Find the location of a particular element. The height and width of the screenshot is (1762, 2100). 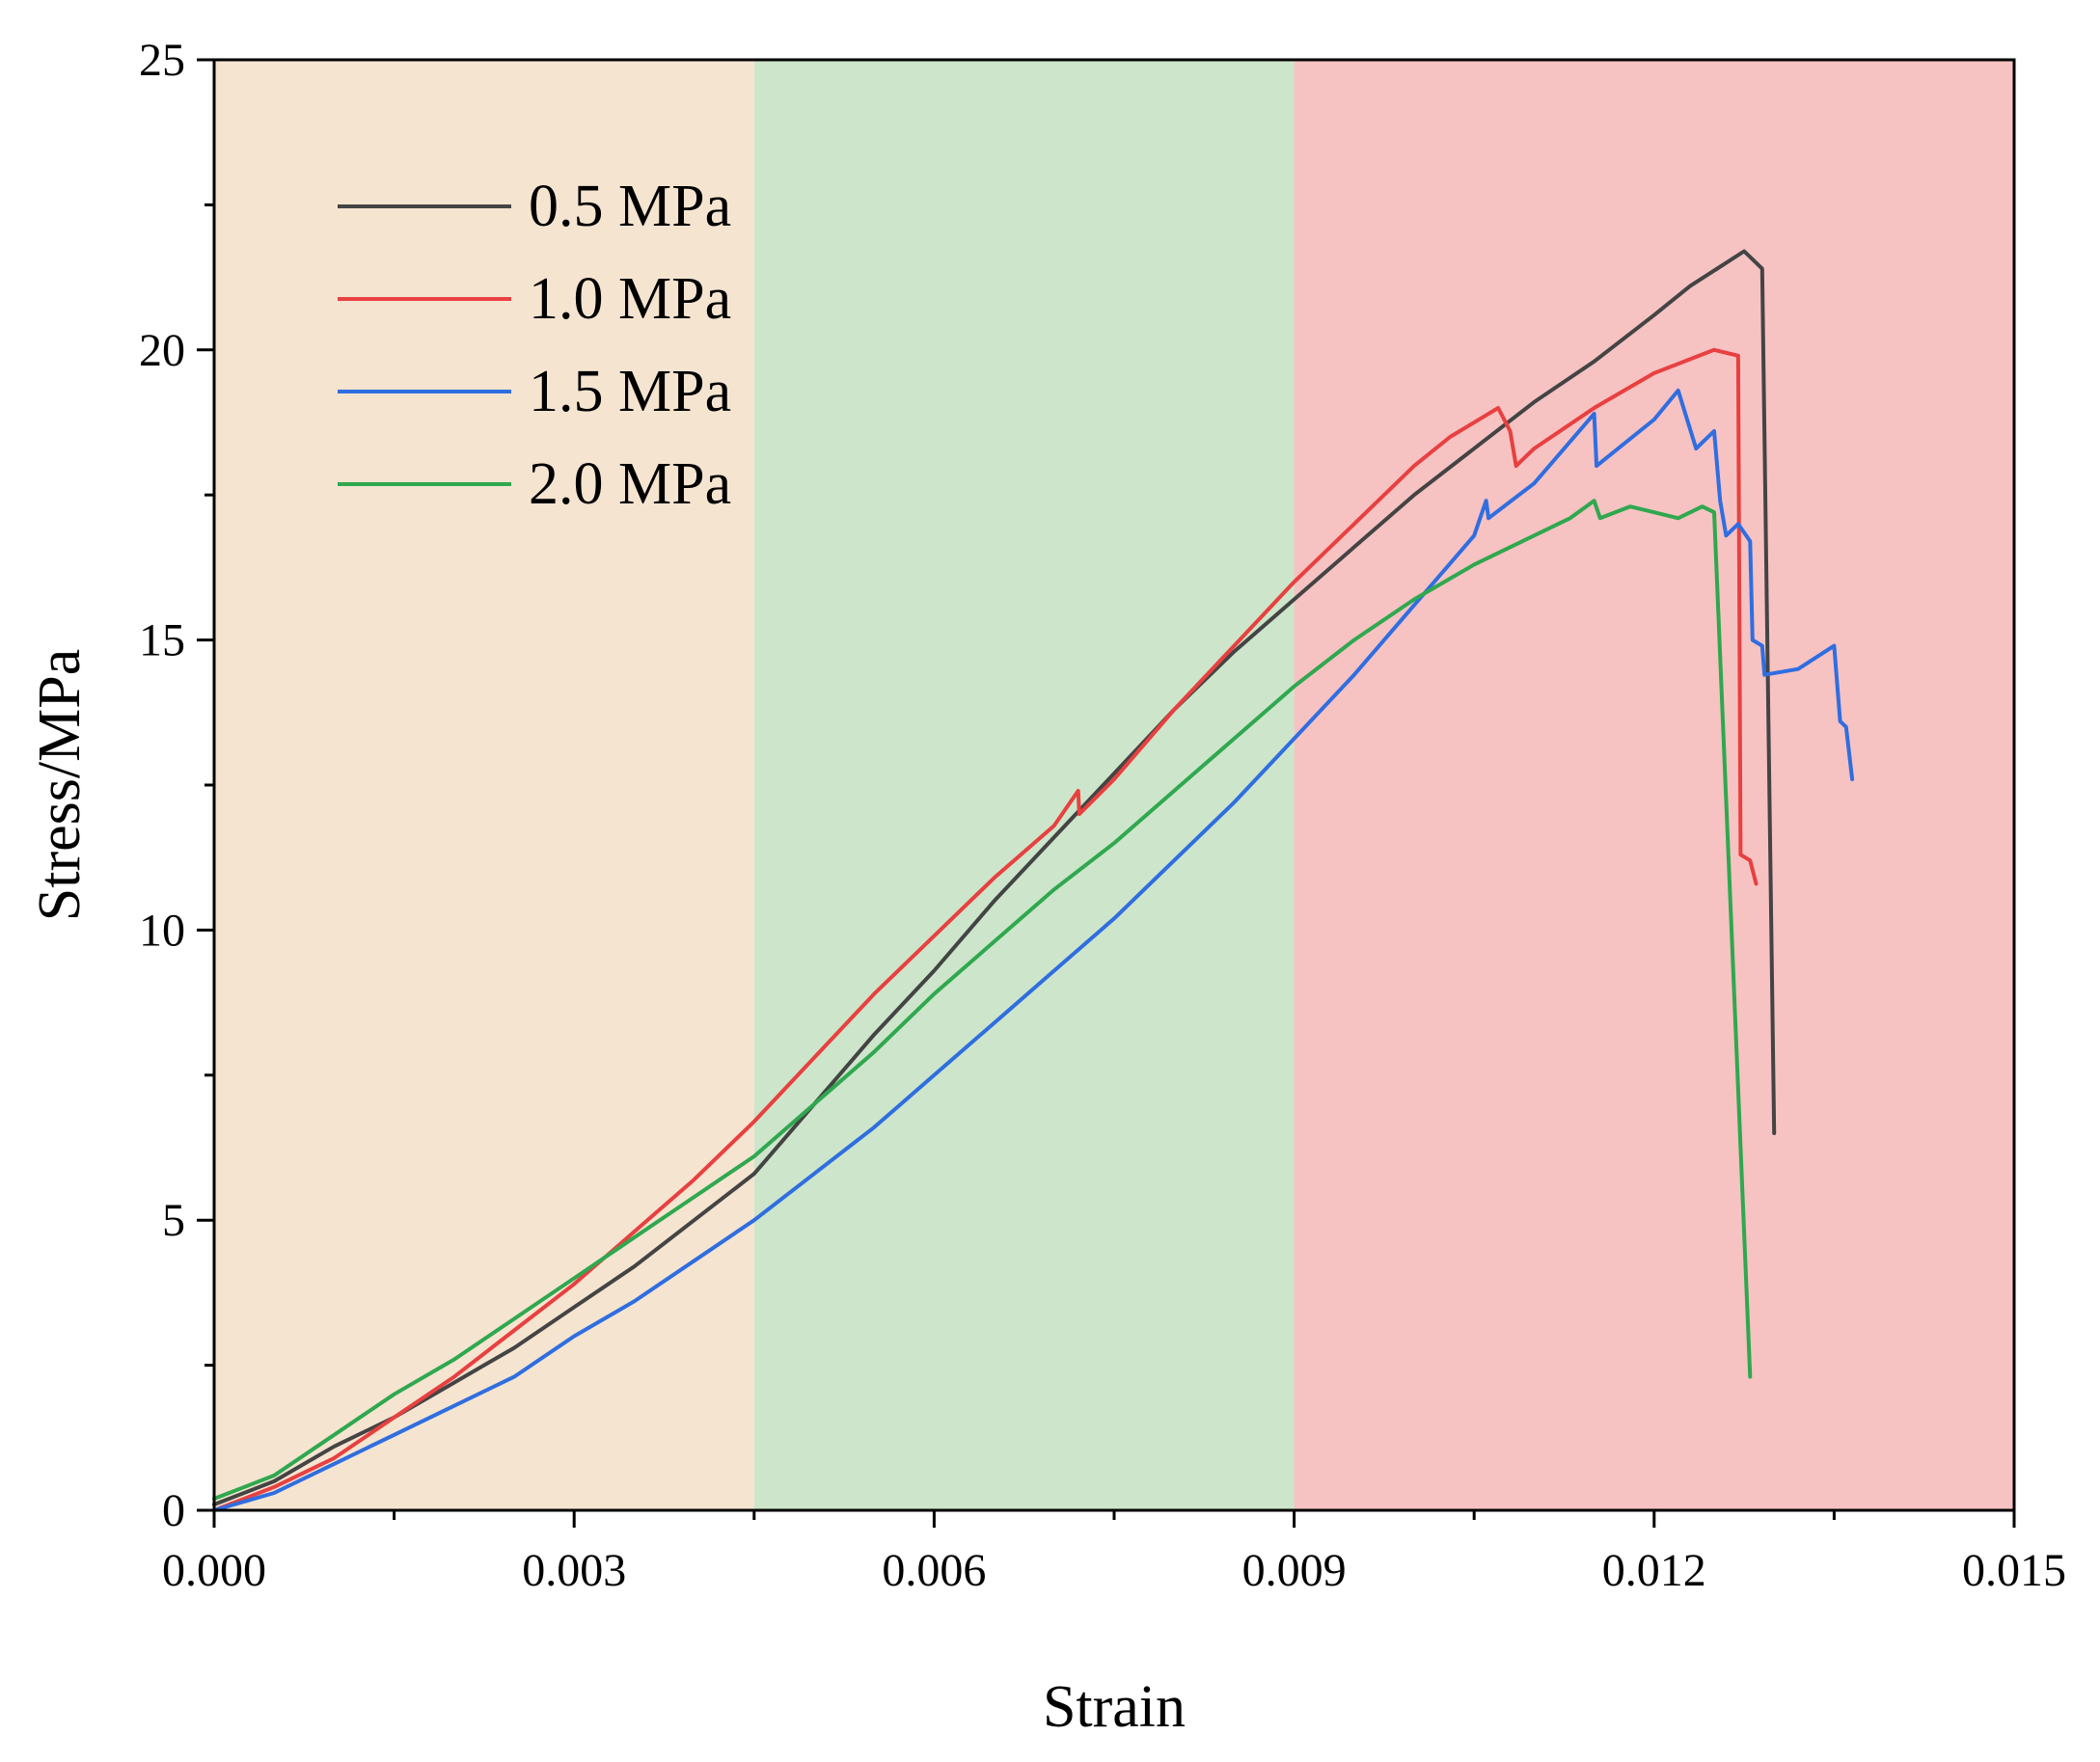

x-tick-label: 0.000 is located at coordinates (214, 1570).